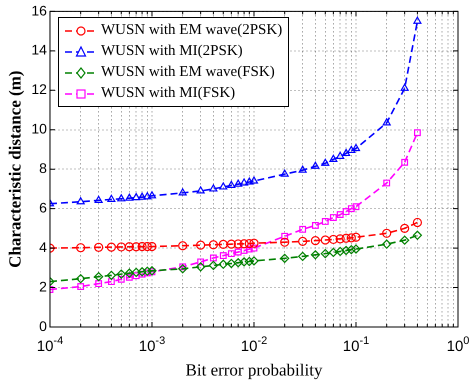 Image resolution: width=474 pixels, height=387 pixels. Describe the element at coordinates (39, 50) in the screenshot. I see `y-tick-label: 14` at that location.